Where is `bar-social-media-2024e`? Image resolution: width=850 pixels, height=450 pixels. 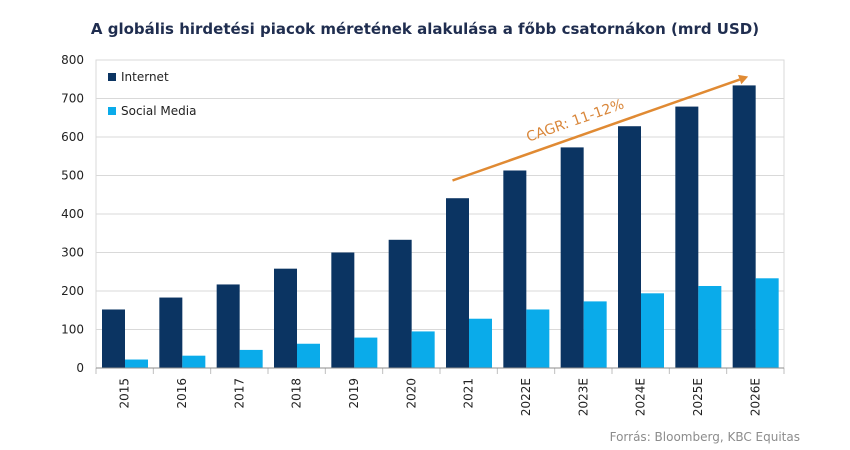 bar-social-media-2024e is located at coordinates (652, 330).